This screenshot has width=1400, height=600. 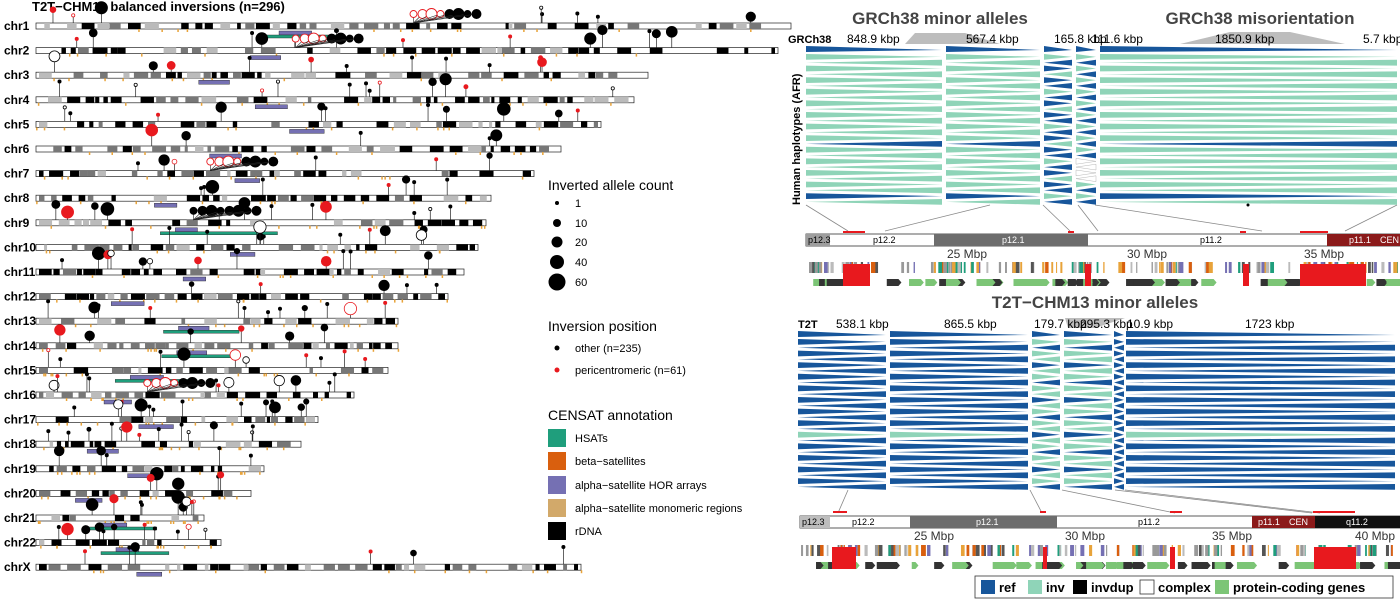 What do you see at coordinates (1299, 587) in the screenshot?
I see `key-label-genes: protein-coding genes` at bounding box center [1299, 587].